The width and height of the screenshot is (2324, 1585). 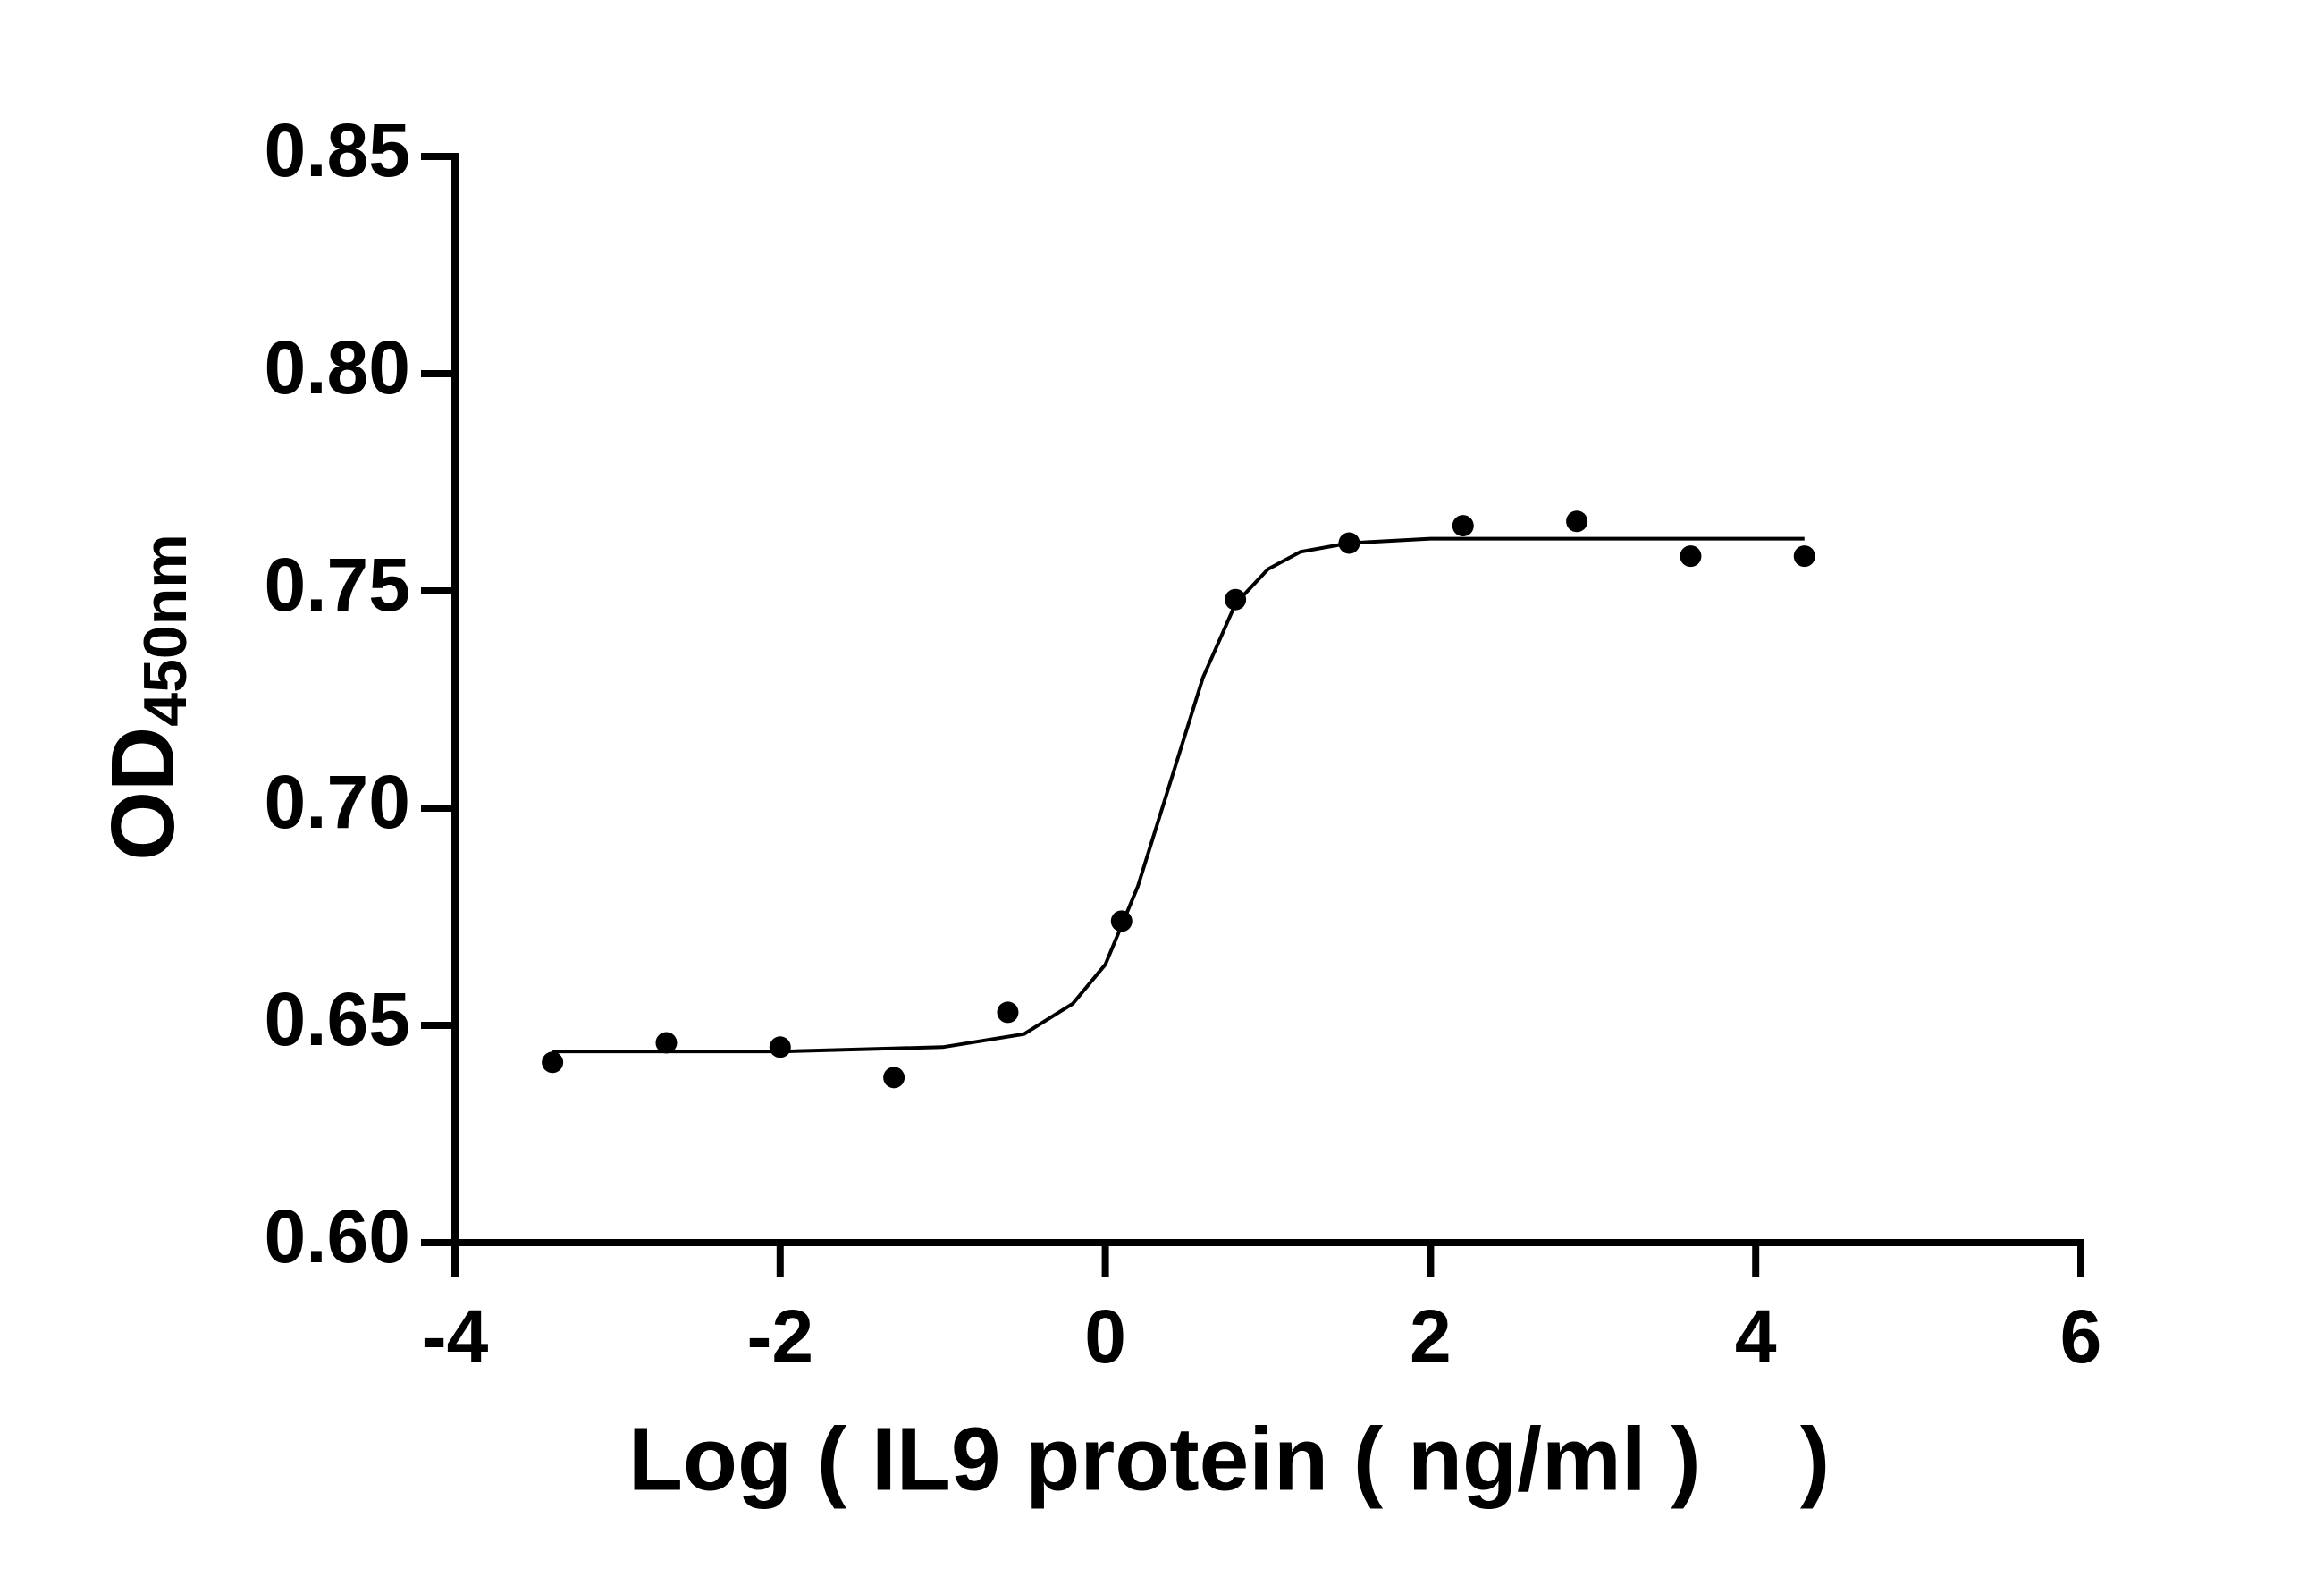 I want to click on y-tick-label: 0.60, so click(x=338, y=1236).